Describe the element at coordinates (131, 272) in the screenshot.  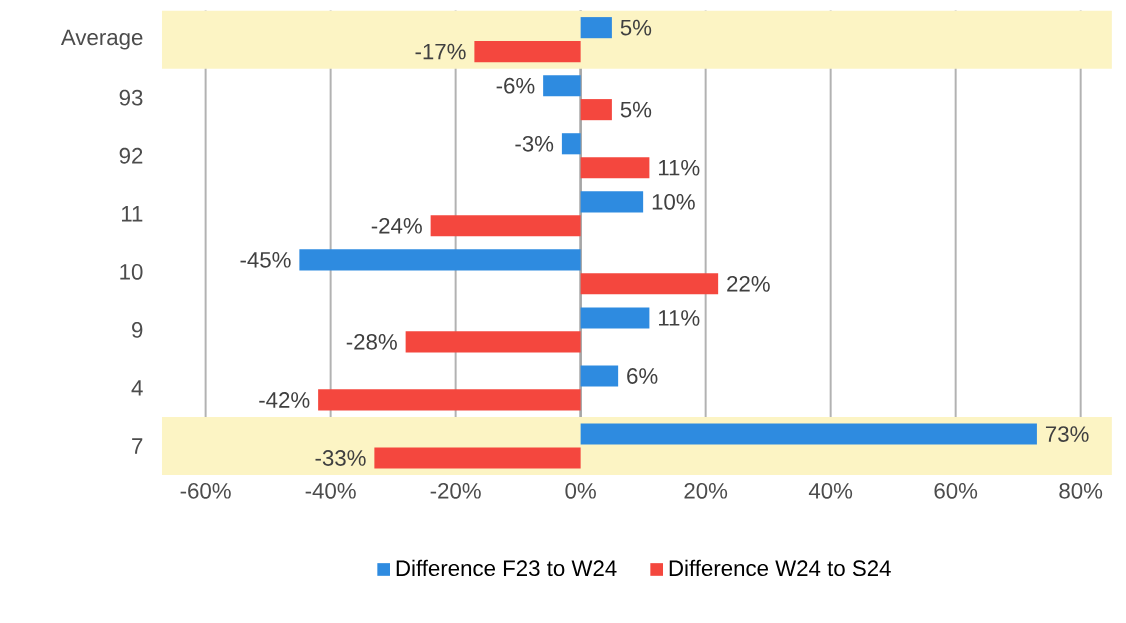
I see `y-tick-label: 10` at that location.